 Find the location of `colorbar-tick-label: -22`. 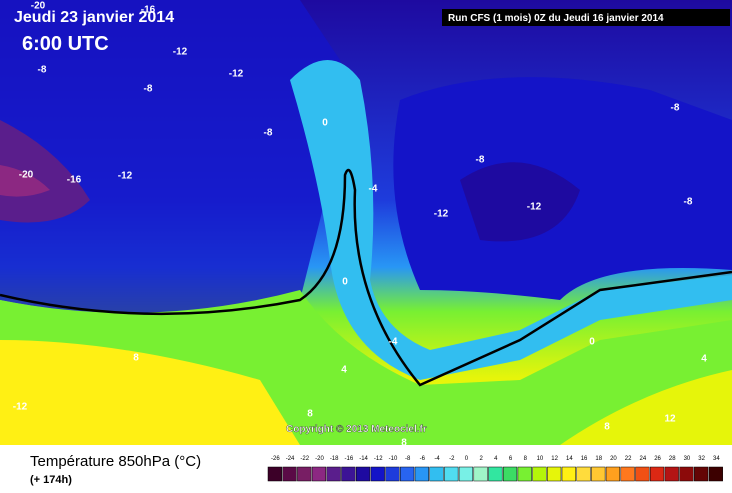

colorbar-tick-label: -22 is located at coordinates (304, 459).